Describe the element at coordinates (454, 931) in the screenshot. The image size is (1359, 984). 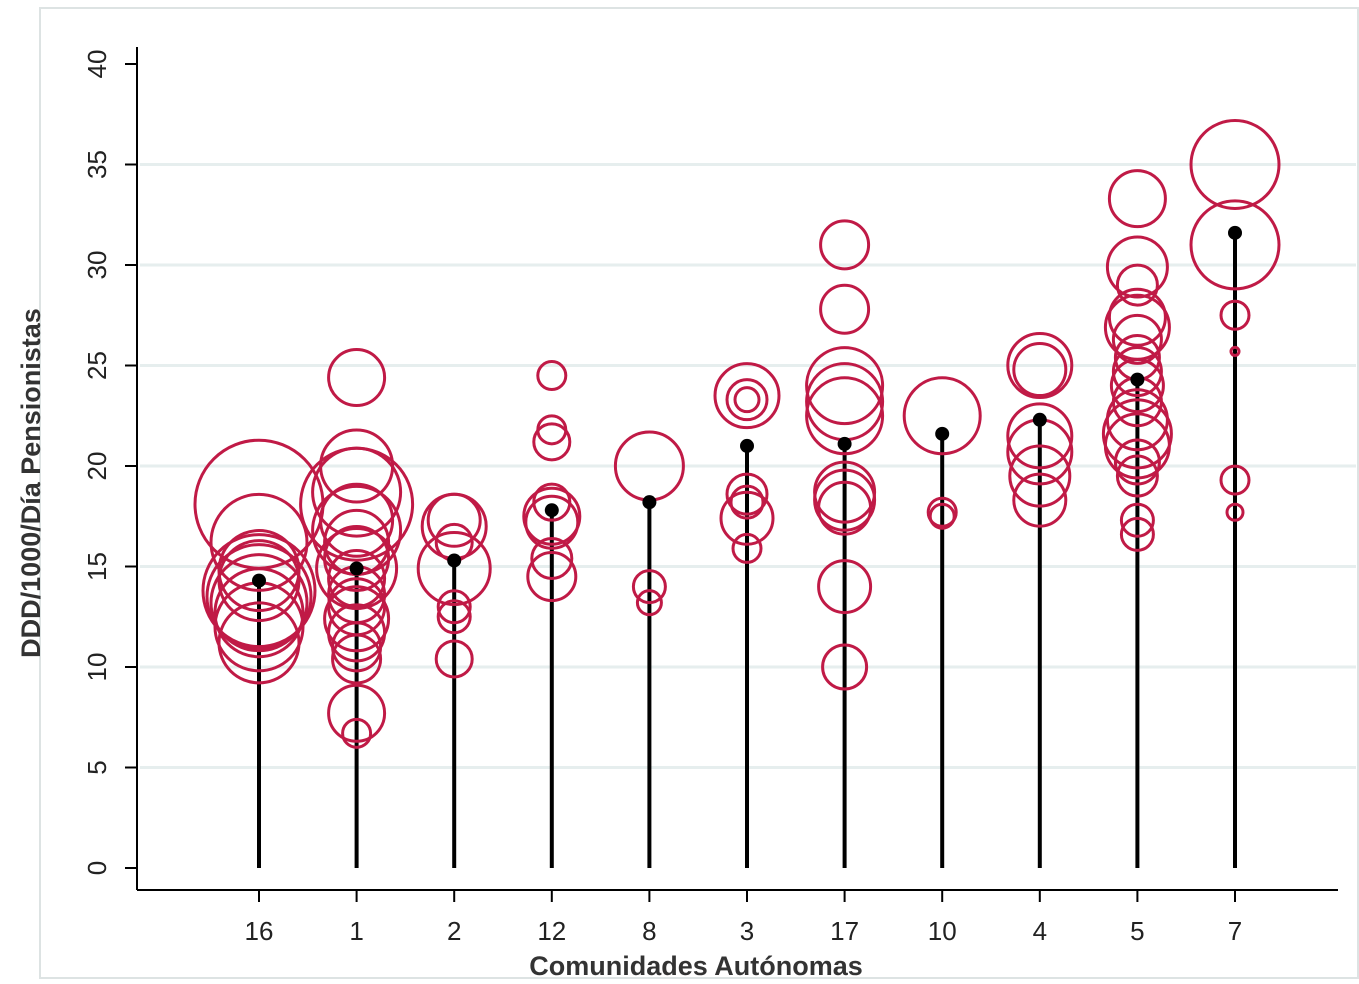
I see `x-tick-label: 2` at that location.